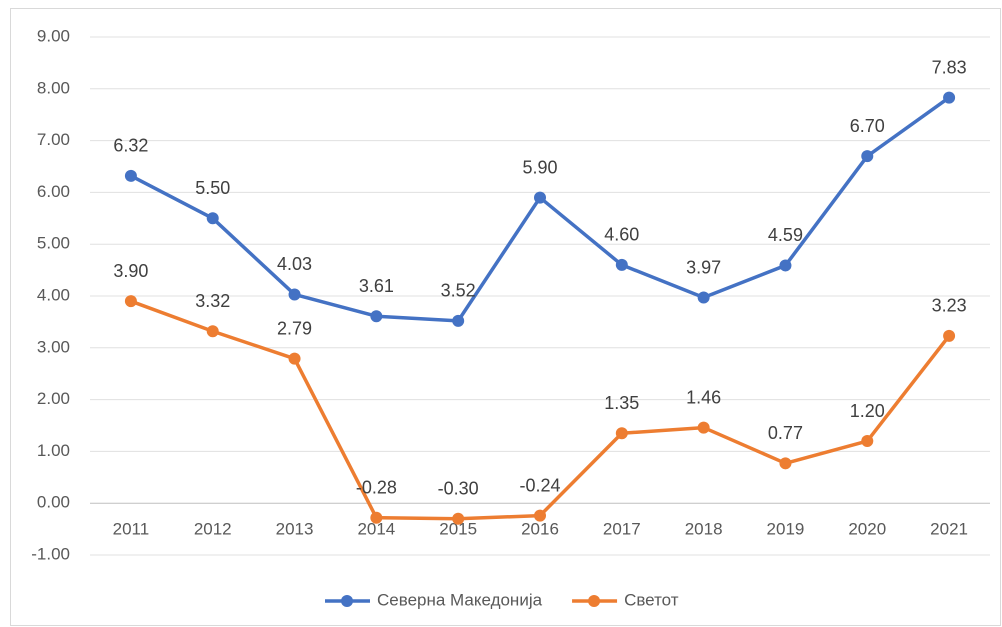 This screenshot has height=627, width=1002. What do you see at coordinates (458, 488) in the screenshot?
I see `data-label: -0.30` at bounding box center [458, 488].